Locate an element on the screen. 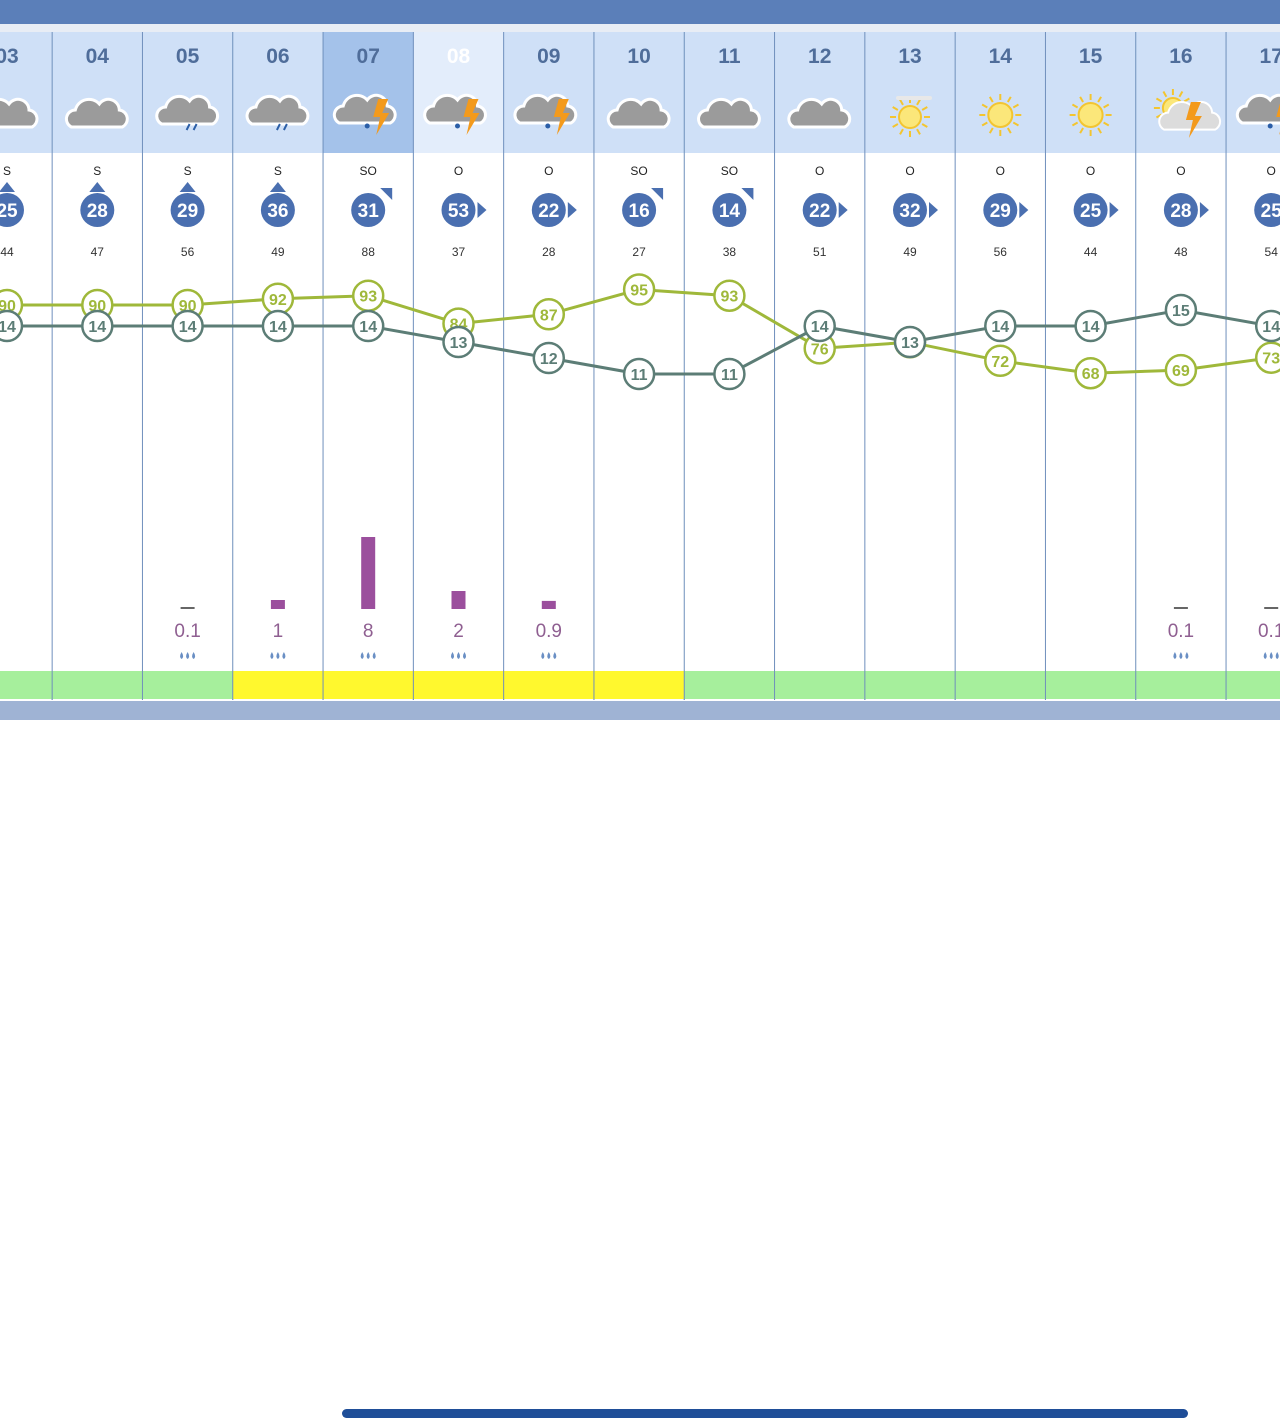  wind-cell-16: O 28 48 is located at coordinates (1186, 211).